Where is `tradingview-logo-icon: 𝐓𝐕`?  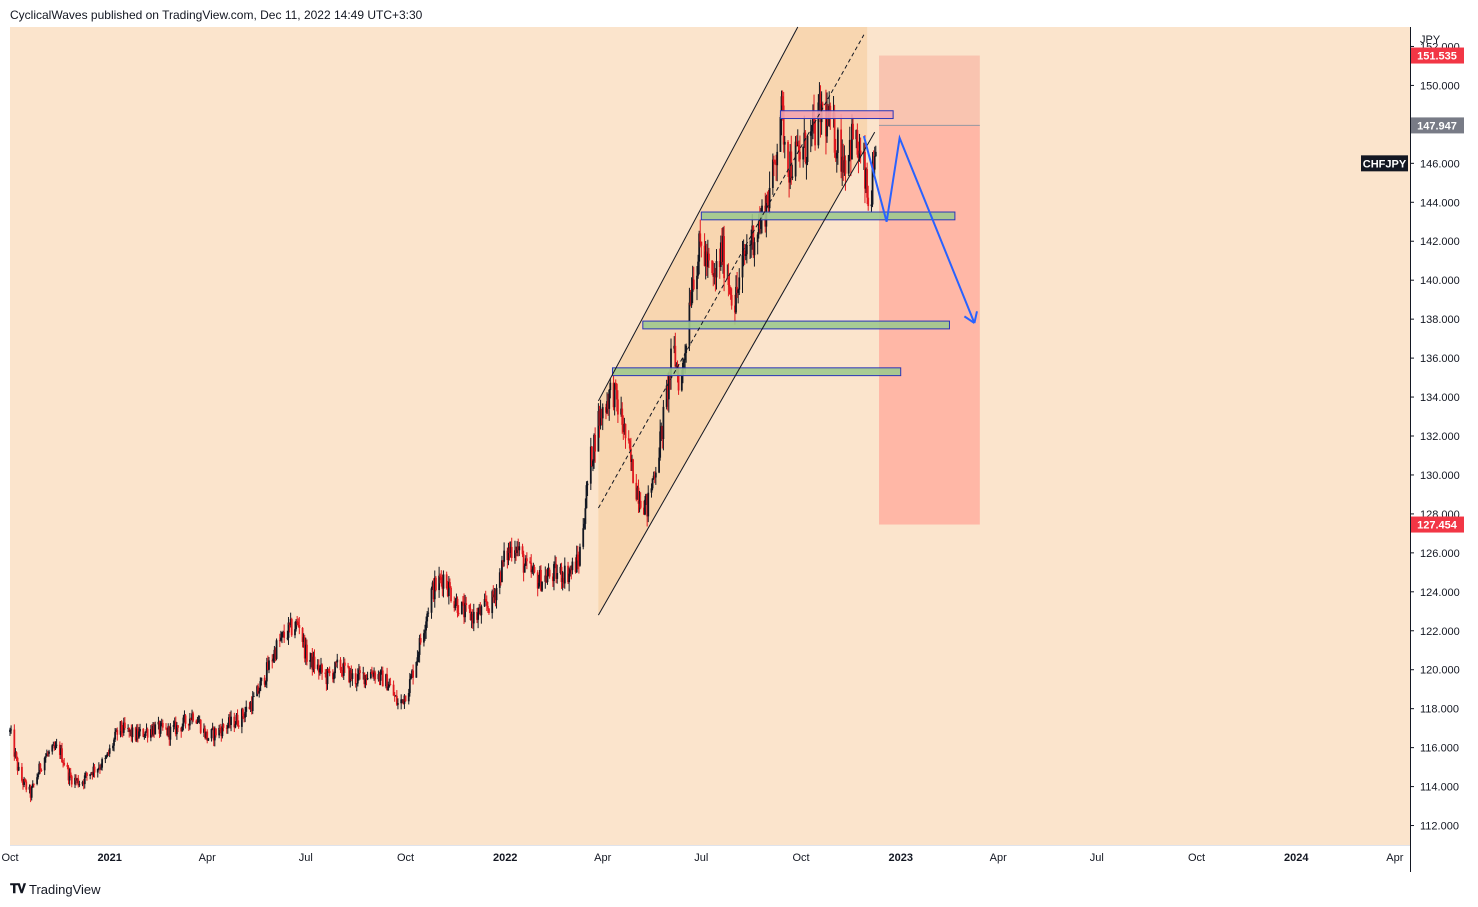
tradingview-logo-icon: 𝐓𝐕 is located at coordinates (18, 888).